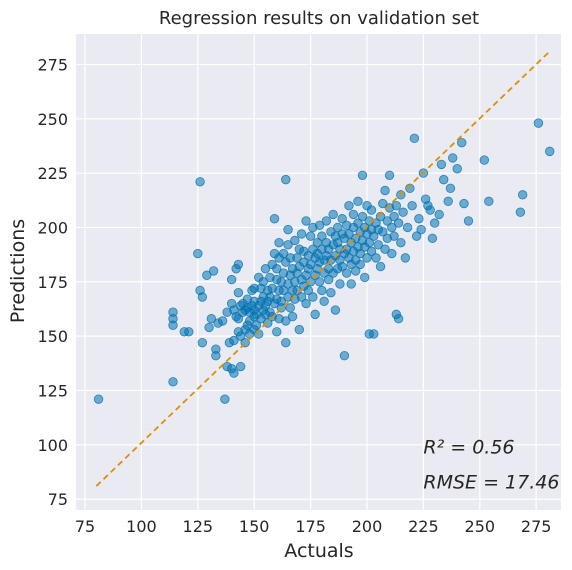  What do you see at coordinates (491, 464) in the screenshot?
I see `annotations: R² = 0.56 RMSE = 17.46` at bounding box center [491, 464].